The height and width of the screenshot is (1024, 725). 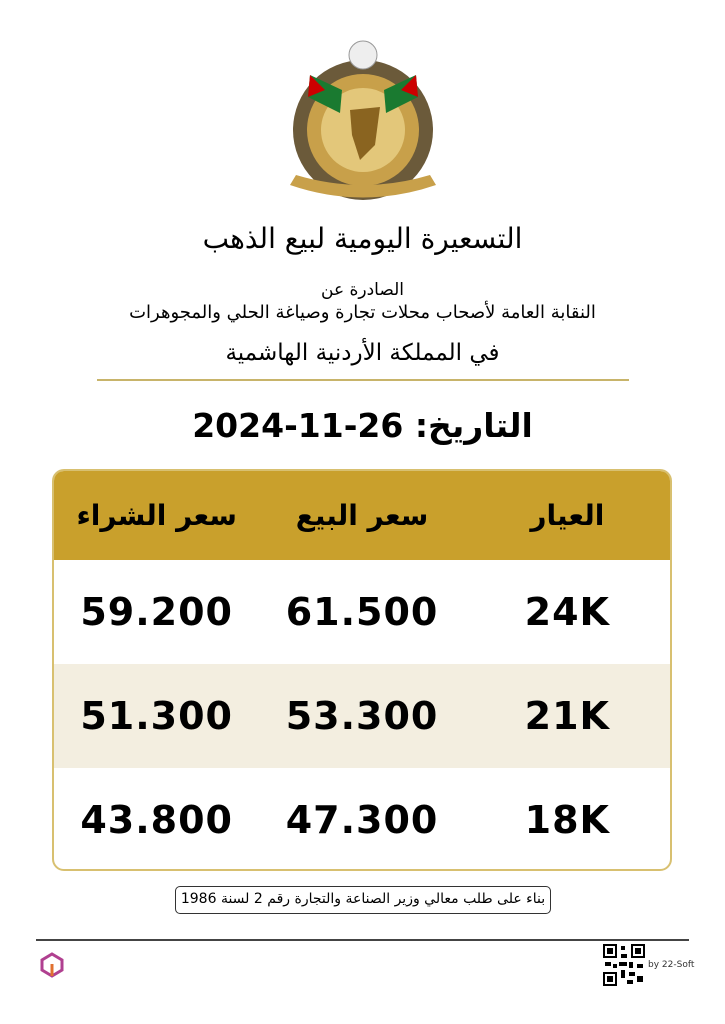 I want to click on sell-price: 53.300, so click(x=362, y=716).